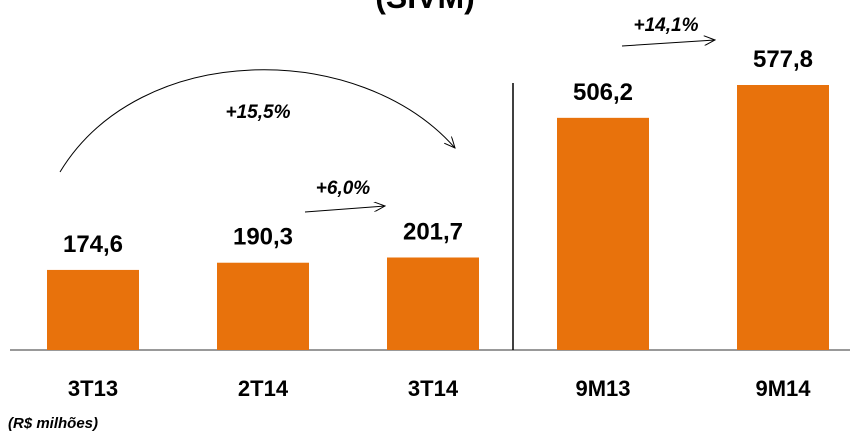  What do you see at coordinates (602, 388) in the screenshot?
I see `x-tick-label: 9M13` at bounding box center [602, 388].